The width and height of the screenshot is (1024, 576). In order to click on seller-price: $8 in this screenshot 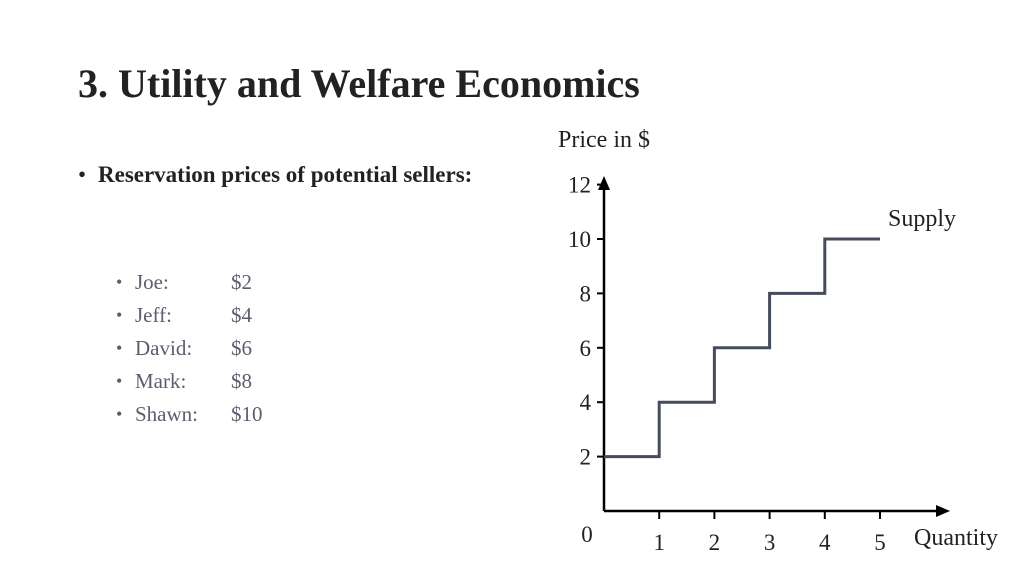, I will do `click(241, 381)`.